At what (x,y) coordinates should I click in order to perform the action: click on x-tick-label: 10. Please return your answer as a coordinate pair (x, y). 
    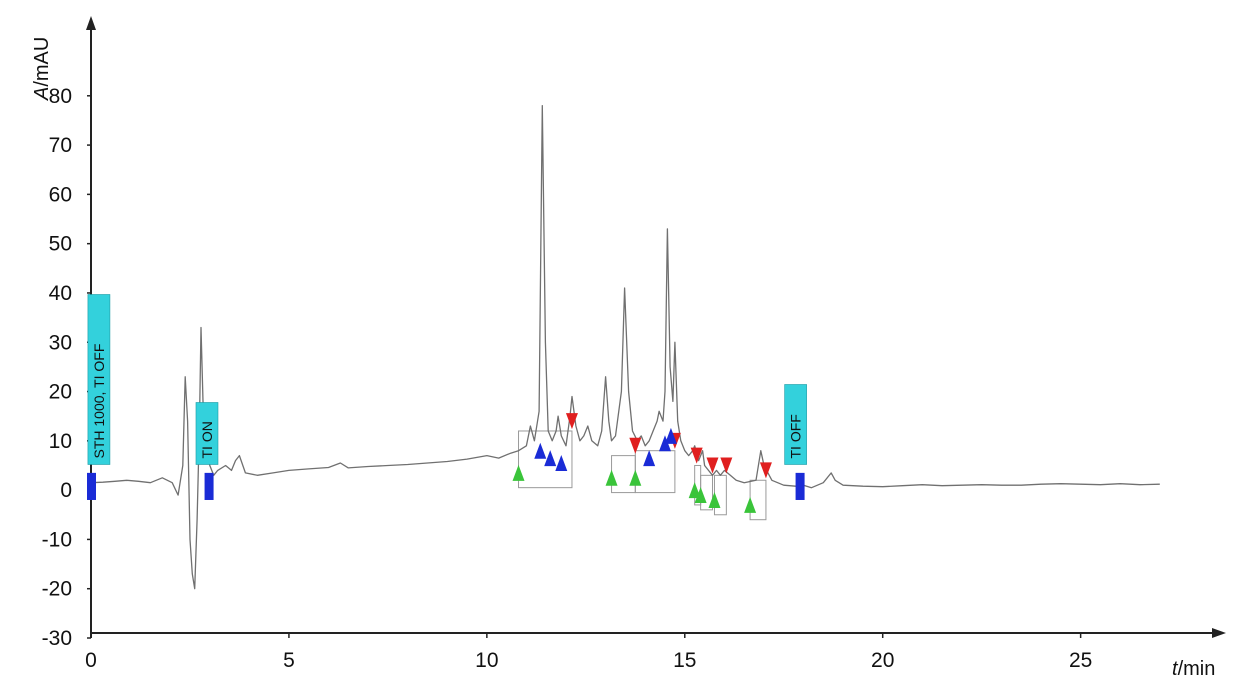
    Looking at the image, I should click on (486, 660).